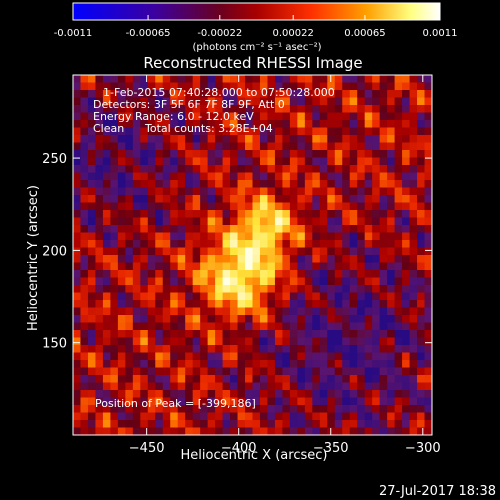 This screenshot has width=500, height=500. Describe the element at coordinates (254, 455) in the screenshot. I see `x-axis-label: Heliocentric X (arcsec)` at that location.